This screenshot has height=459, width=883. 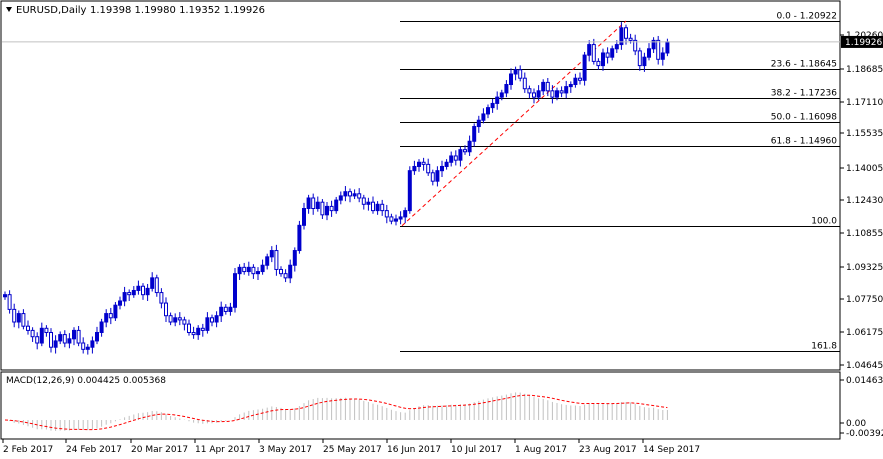 What do you see at coordinates (864, 70) in the screenshot?
I see `price-tick-label: 1.18685` at bounding box center [864, 70].